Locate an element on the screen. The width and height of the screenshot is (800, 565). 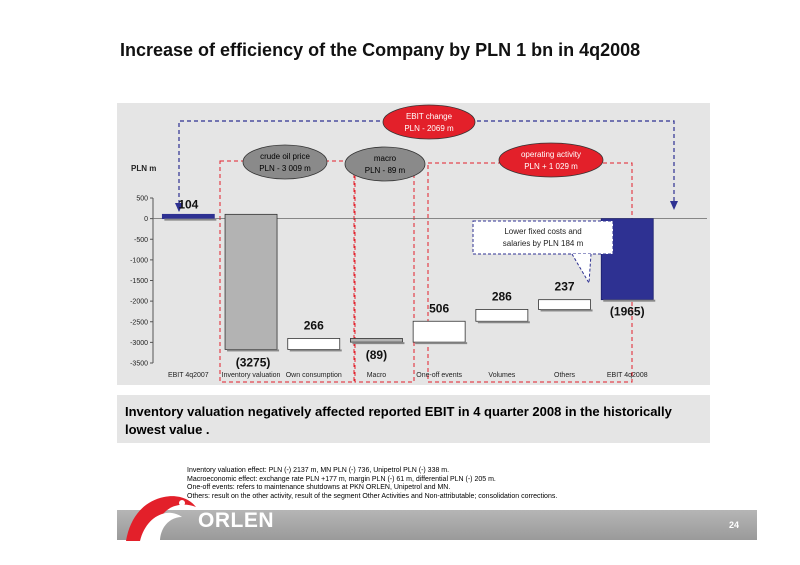
x-tick-label: EBIT 4q2007 is located at coordinates (188, 375).